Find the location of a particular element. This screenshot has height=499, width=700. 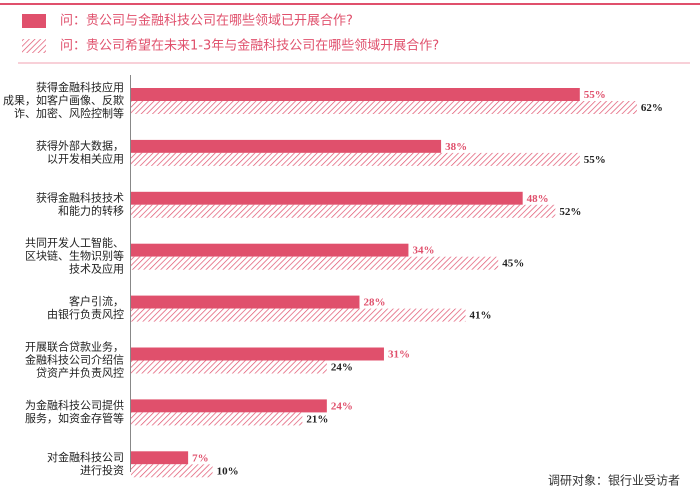

category-line: 诈、加密、风险控制等 is located at coordinates (69, 113).